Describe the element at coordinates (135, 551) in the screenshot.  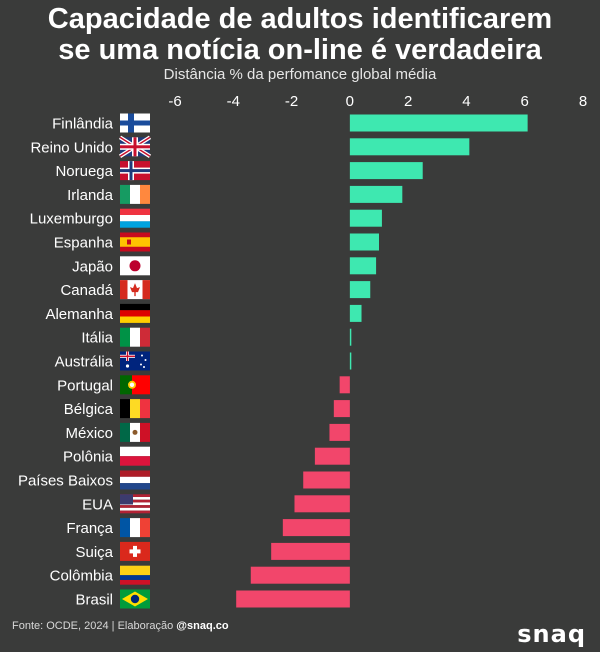
I see `flag-switzerland-icon` at that location.